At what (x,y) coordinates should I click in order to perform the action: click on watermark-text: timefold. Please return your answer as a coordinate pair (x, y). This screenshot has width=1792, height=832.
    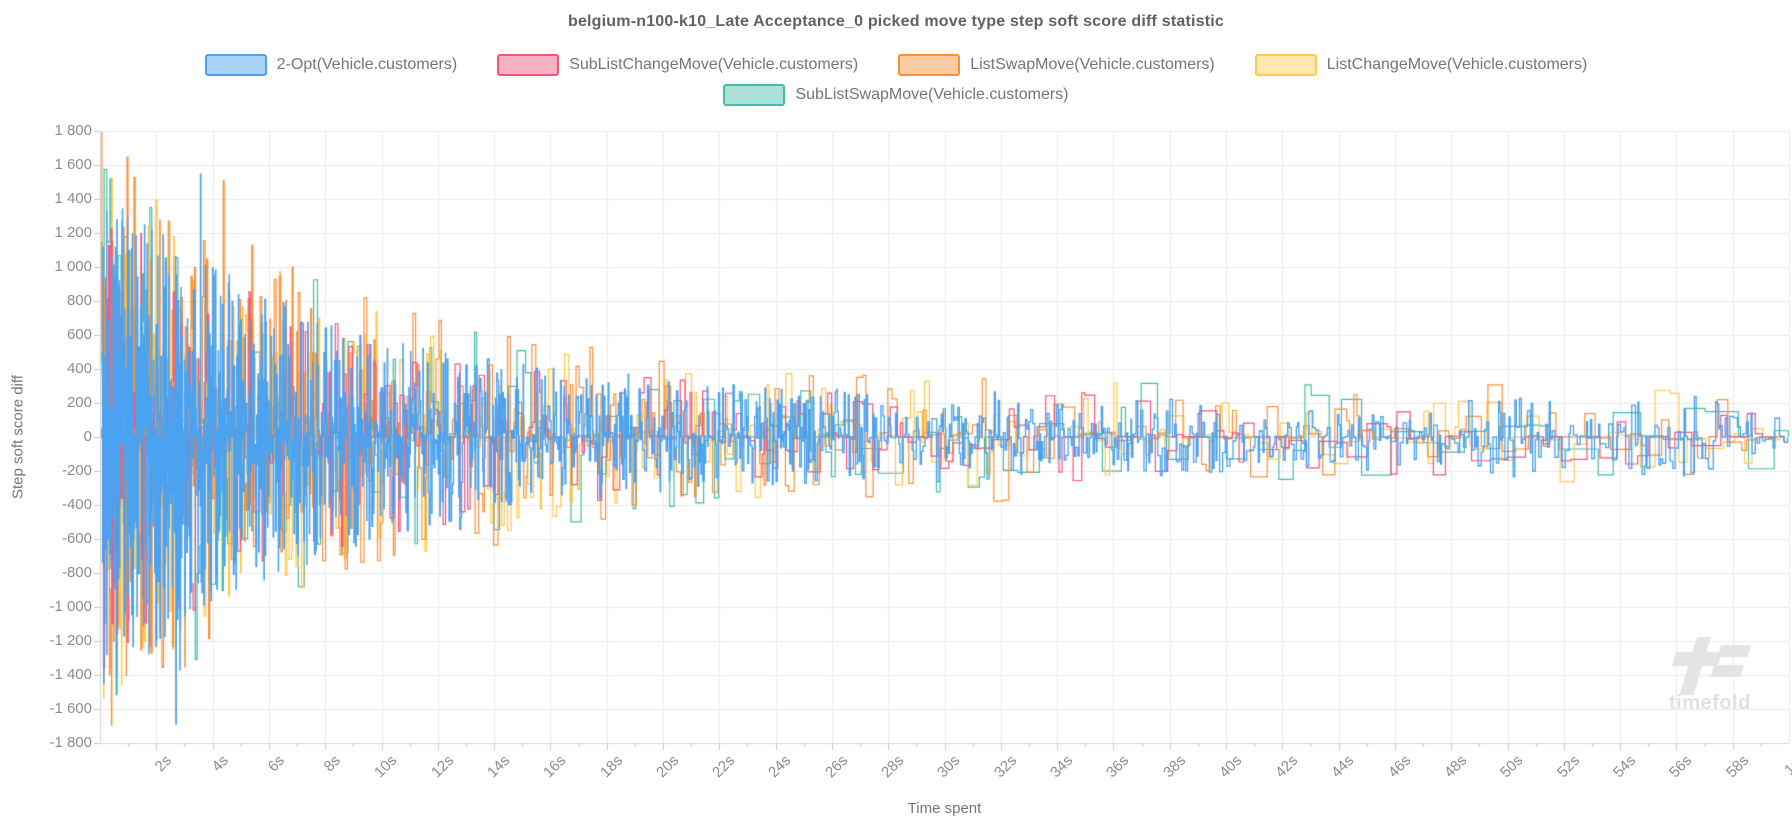
    Looking at the image, I should click on (1710, 703).